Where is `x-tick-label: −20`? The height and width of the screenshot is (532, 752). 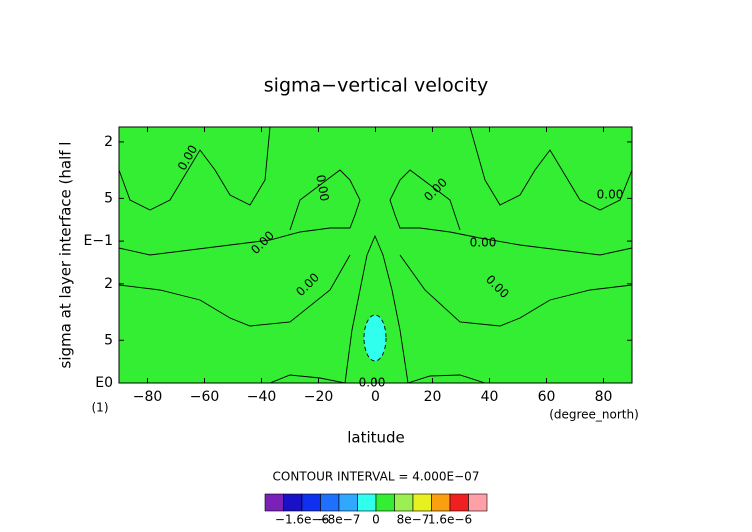 x-tick-label: −20 is located at coordinates (319, 397).